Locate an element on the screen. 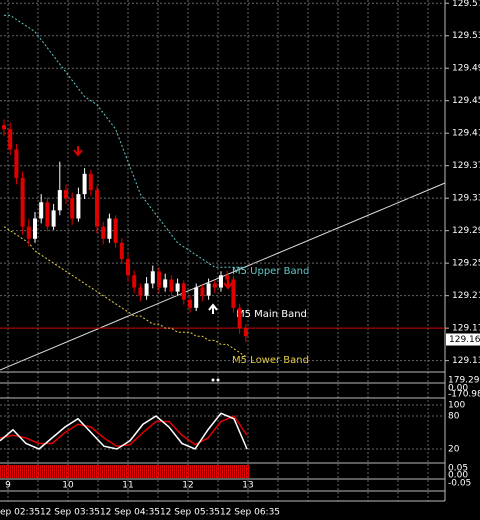 The height and width of the screenshot is (520, 480). y-tick-label: 129.215 is located at coordinates (466, 296).